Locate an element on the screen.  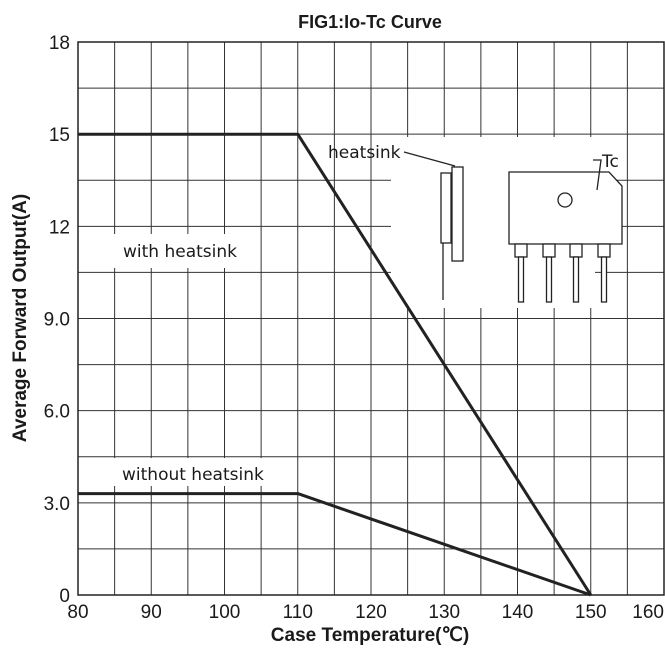
package-leads is located at coordinates (562, 273).